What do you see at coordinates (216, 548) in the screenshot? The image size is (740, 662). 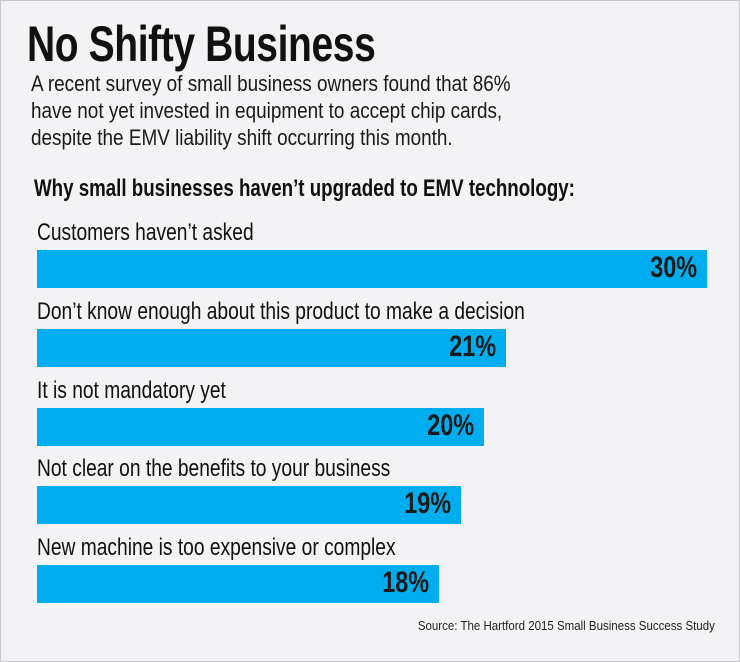 I see `bar-label: New machine is too expensive or complex` at bounding box center [216, 548].